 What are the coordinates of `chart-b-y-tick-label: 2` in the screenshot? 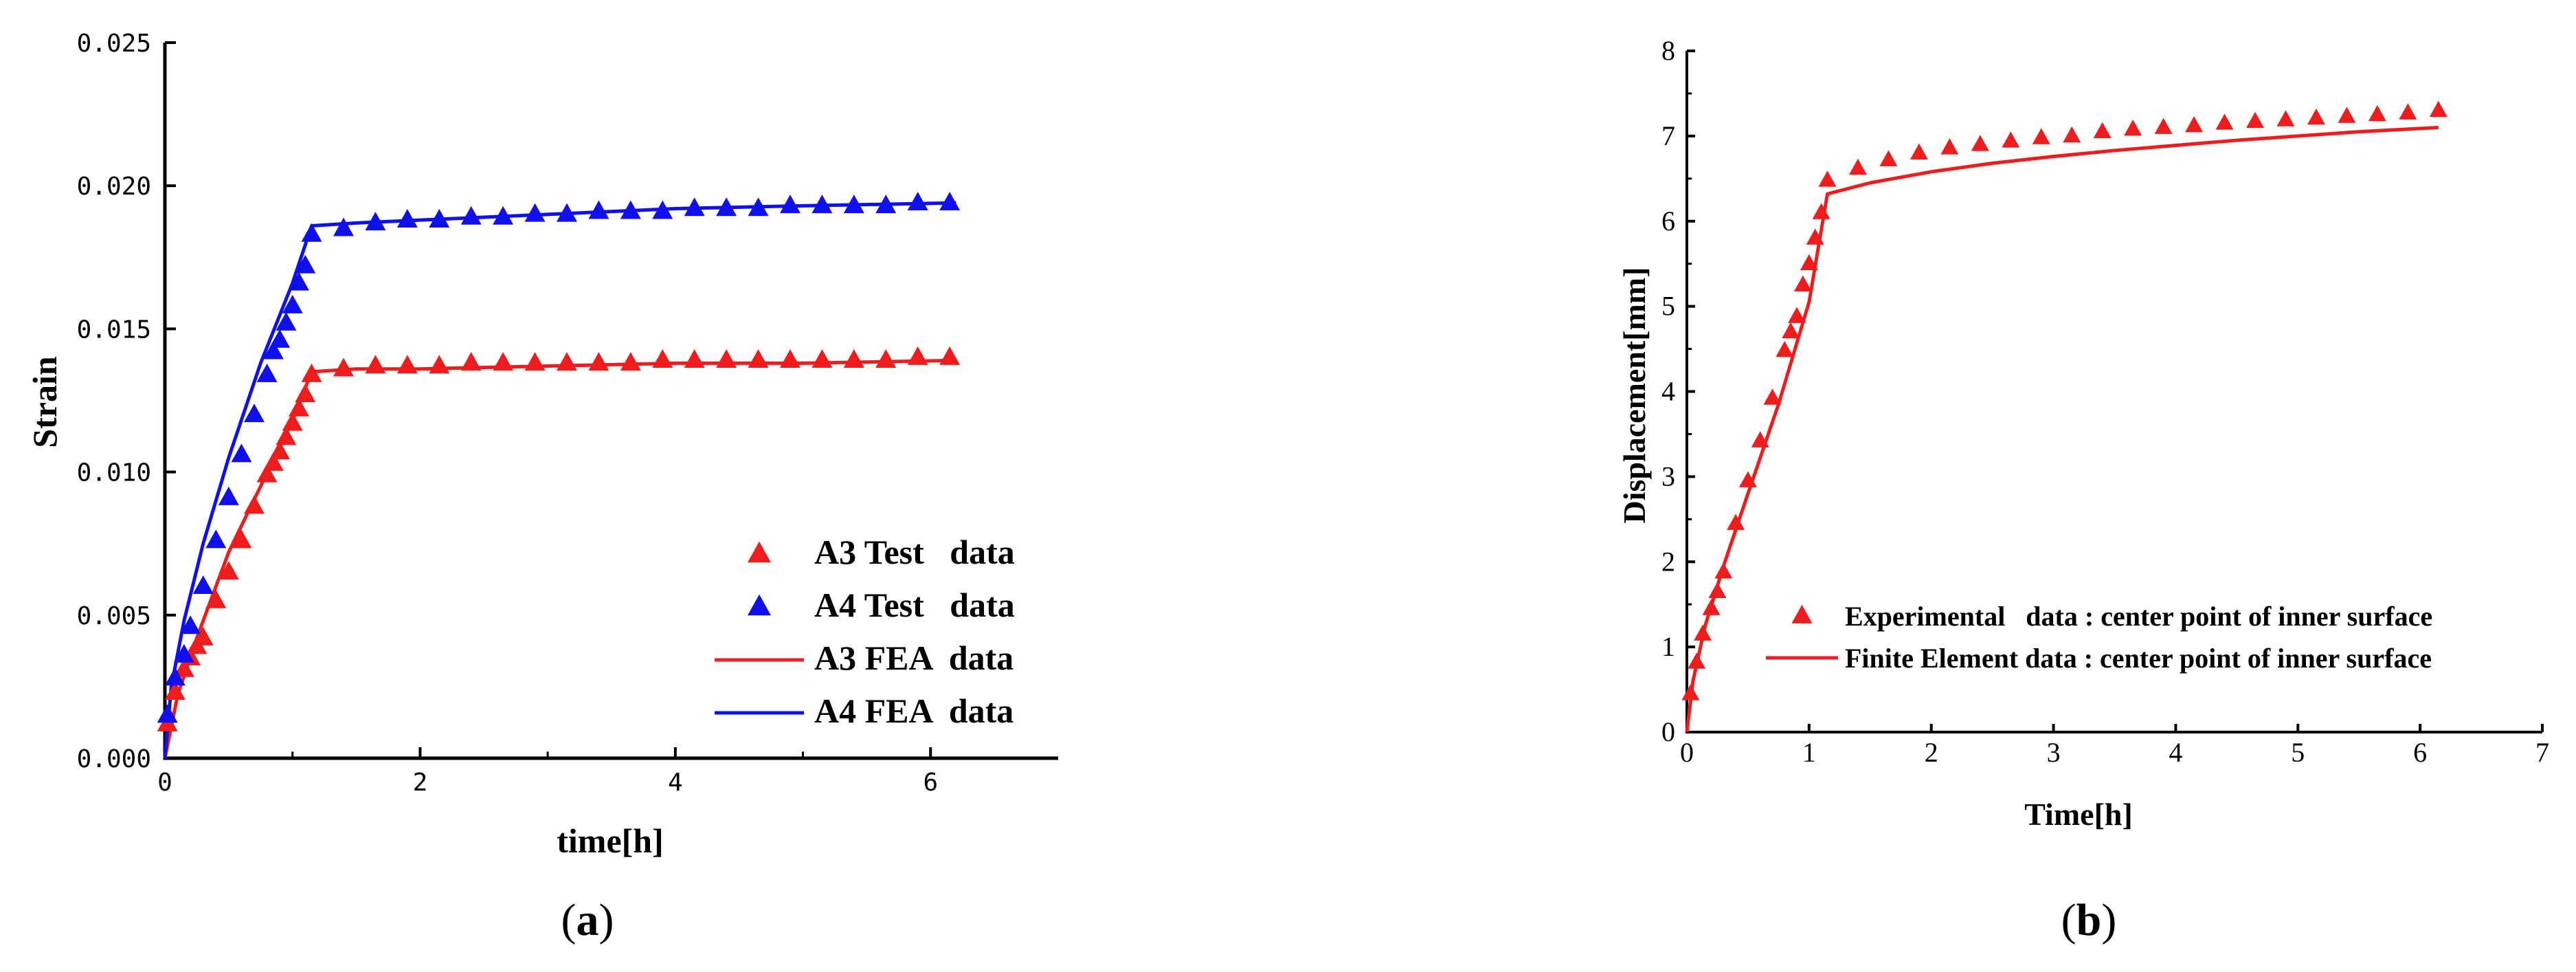 It's located at (1668, 561).